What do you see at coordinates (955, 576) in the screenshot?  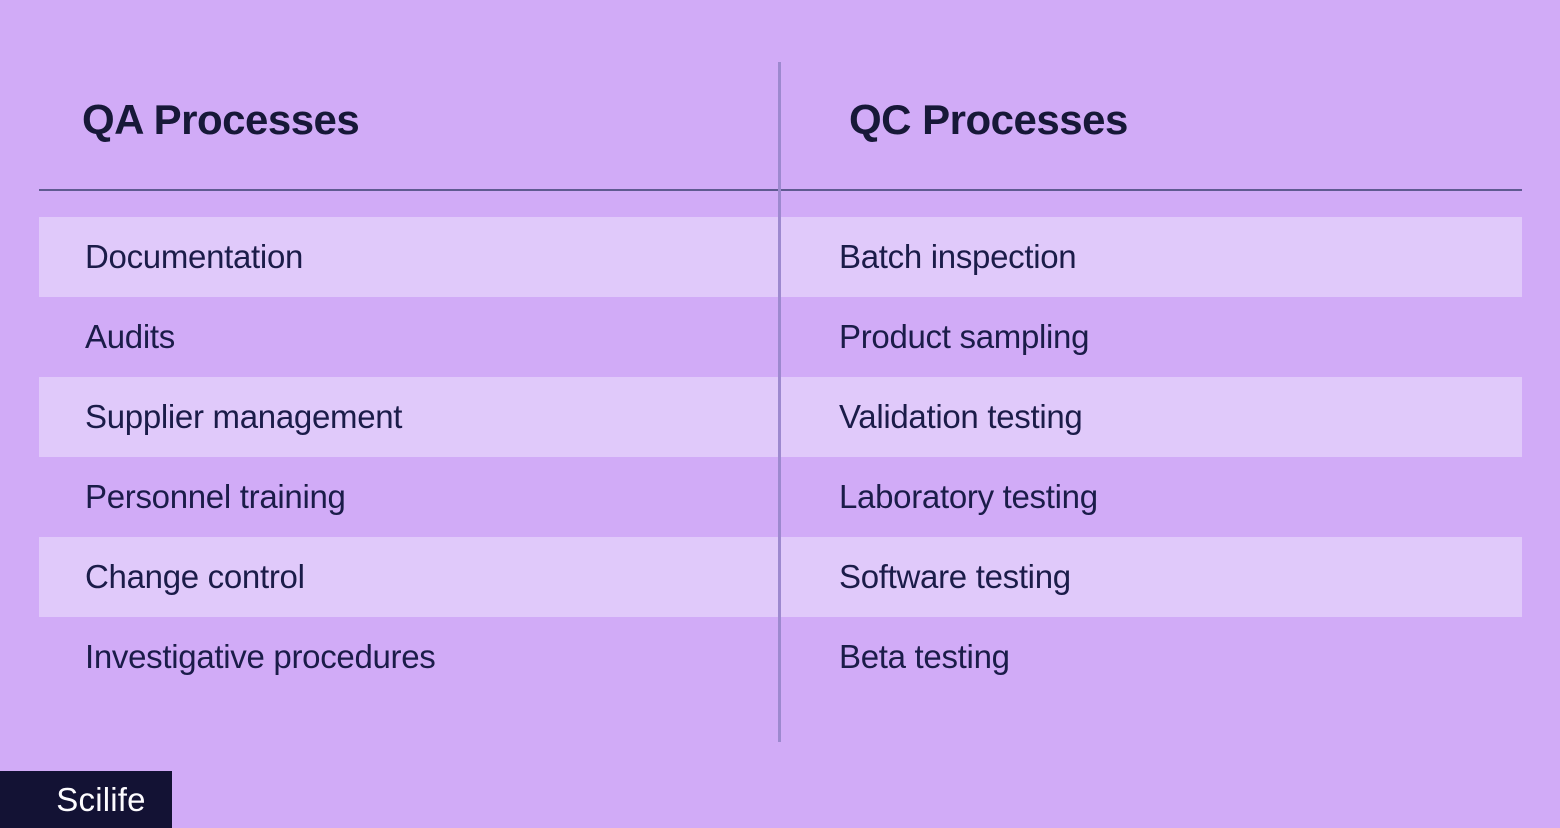 I see `qc-item: Software testing` at bounding box center [955, 576].